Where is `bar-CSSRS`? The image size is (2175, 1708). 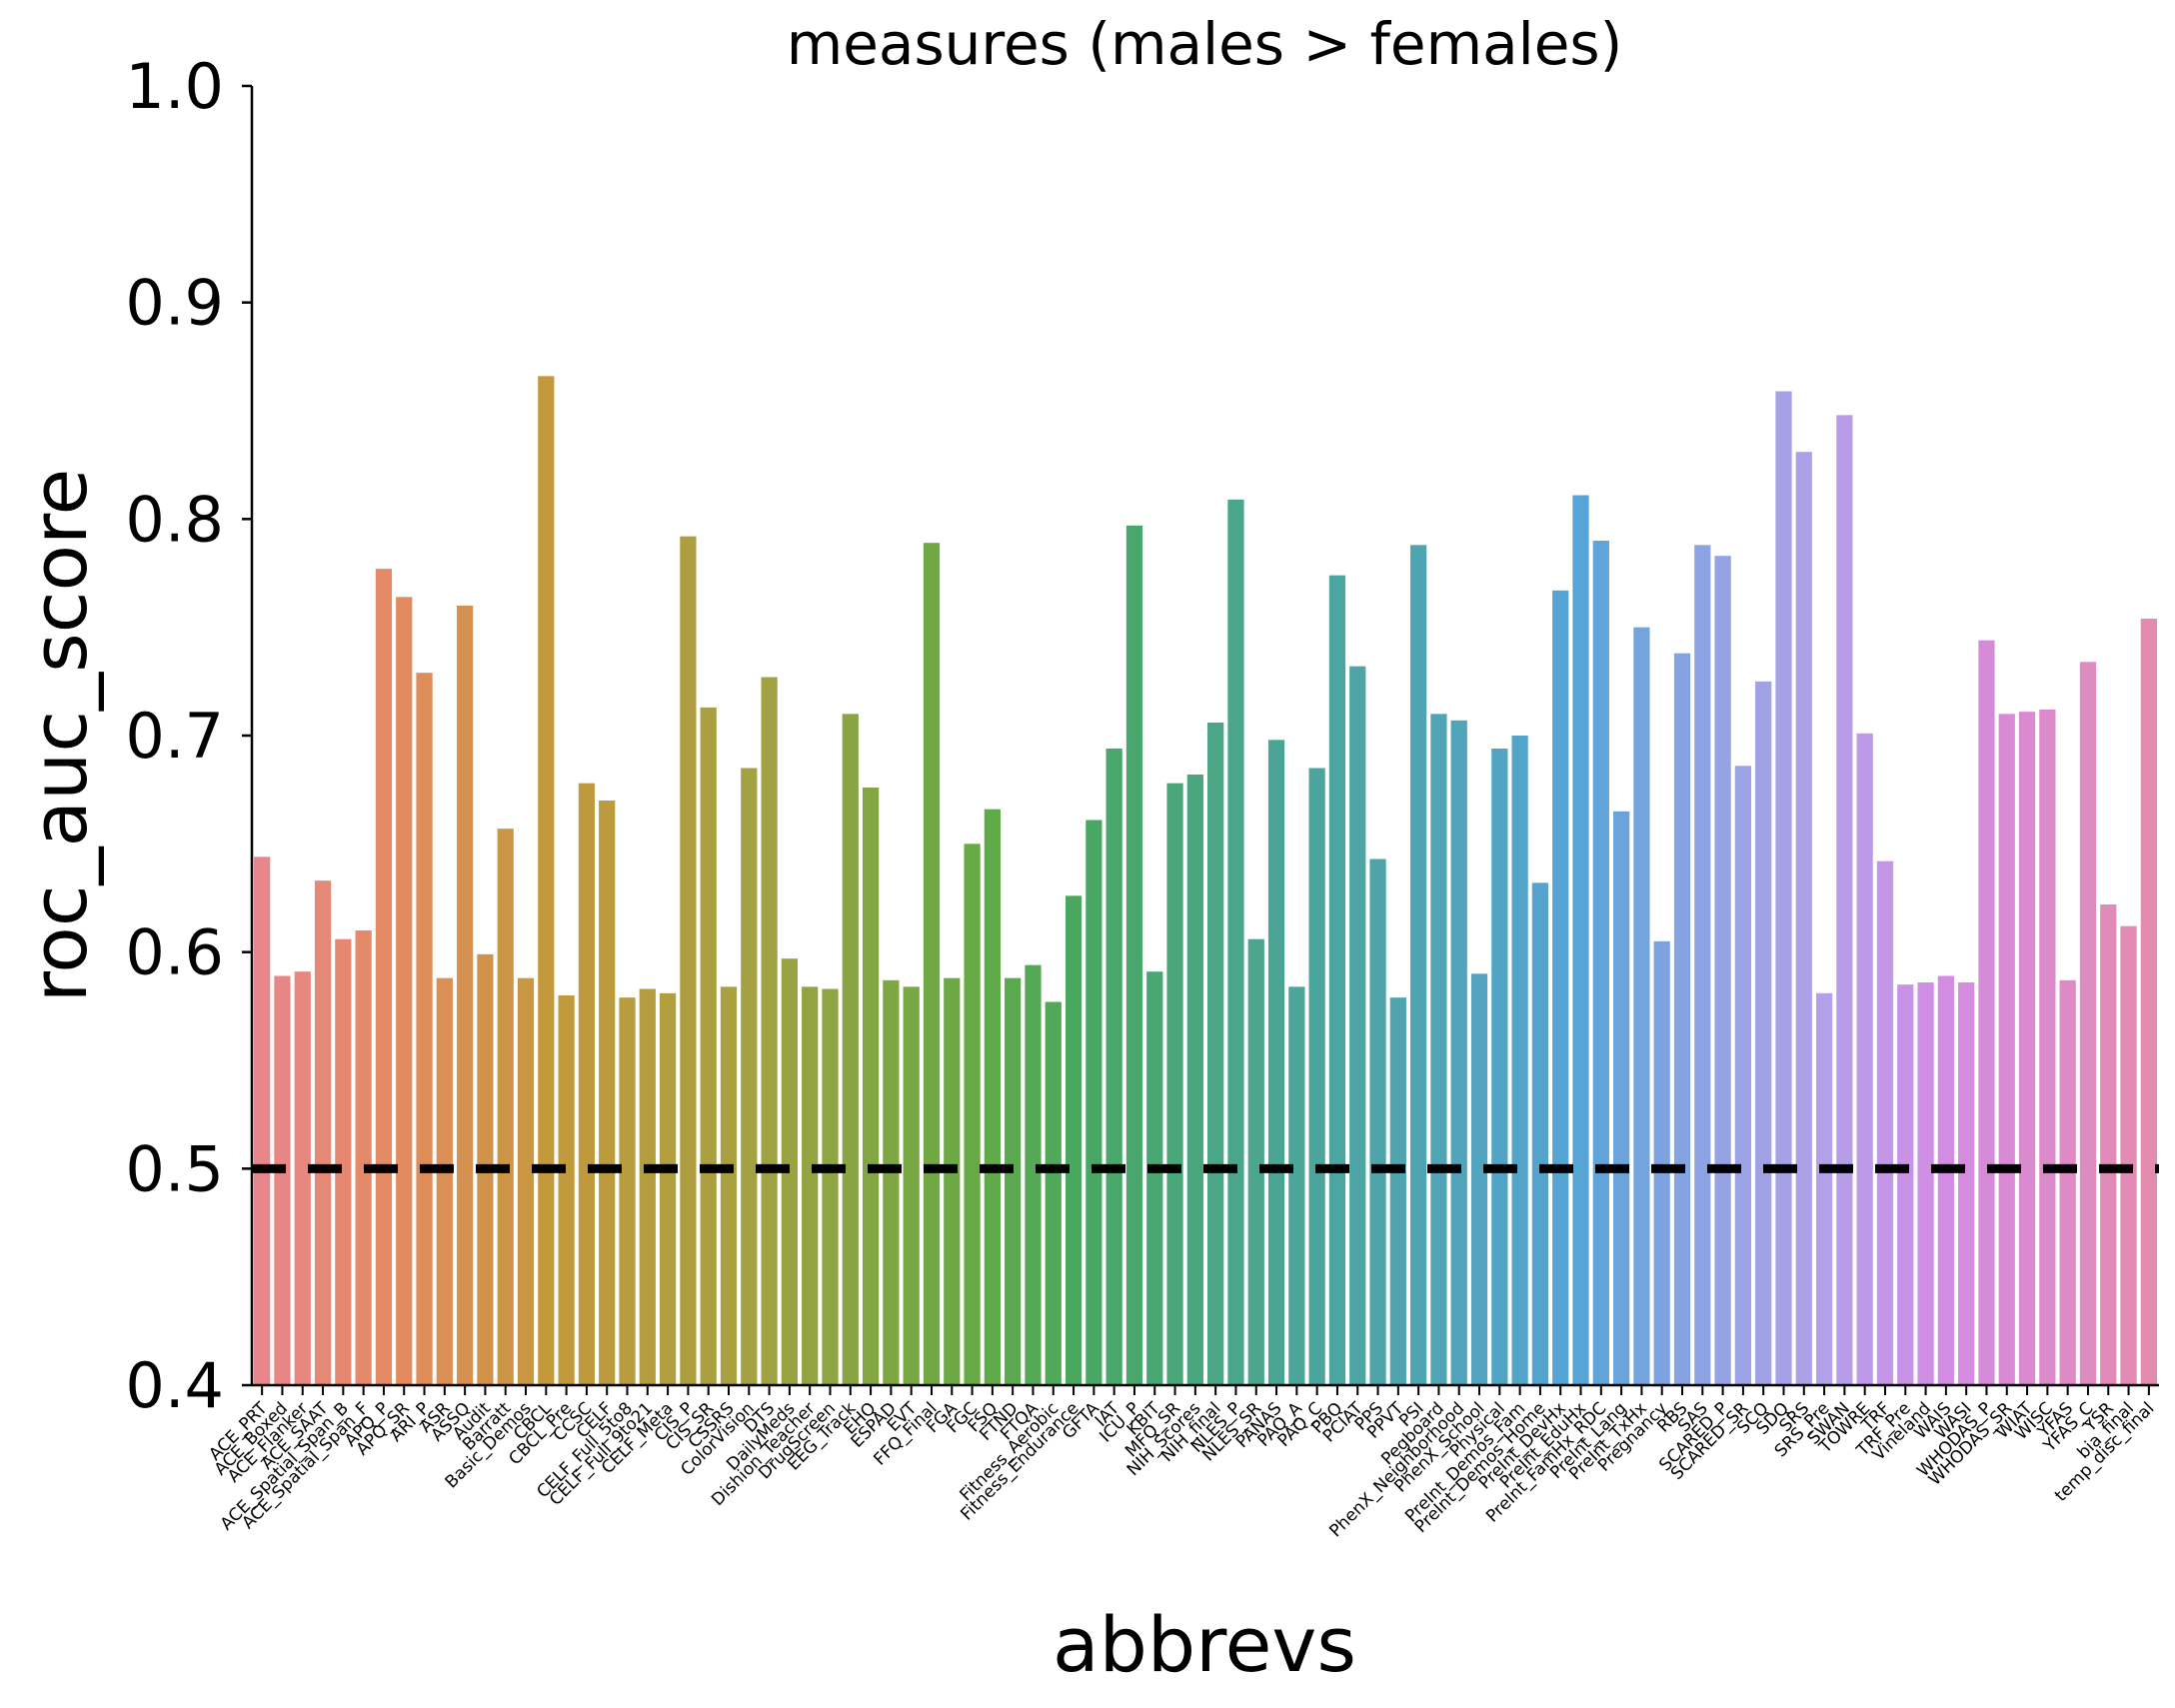
bar-CSSRS is located at coordinates (729, 1185).